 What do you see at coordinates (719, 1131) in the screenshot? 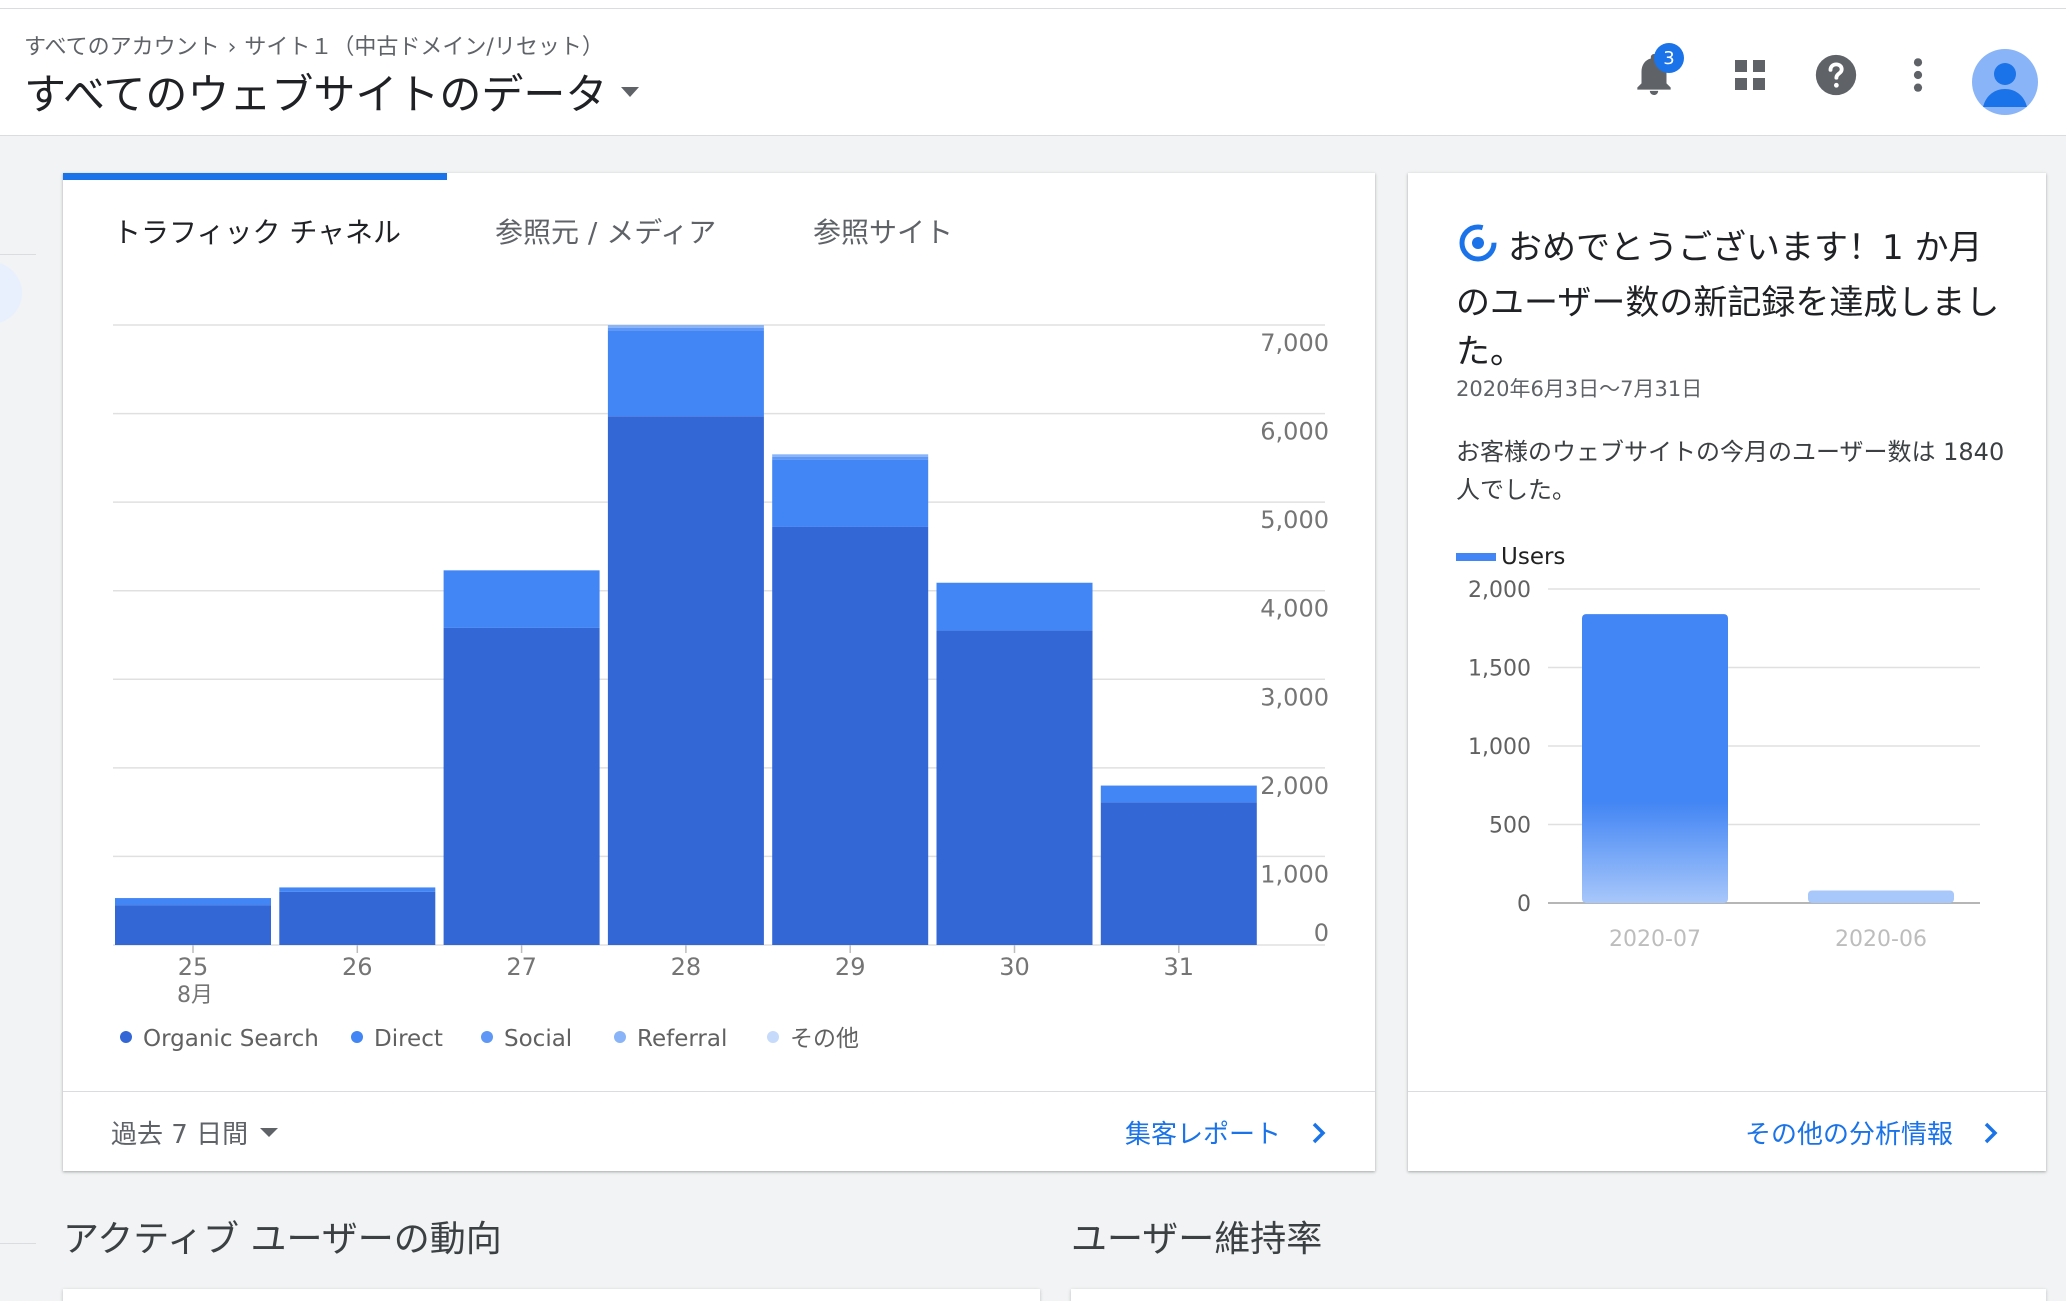
I see `traffic-card-footer: 過去 7 日間 集客レポート` at bounding box center [719, 1131].